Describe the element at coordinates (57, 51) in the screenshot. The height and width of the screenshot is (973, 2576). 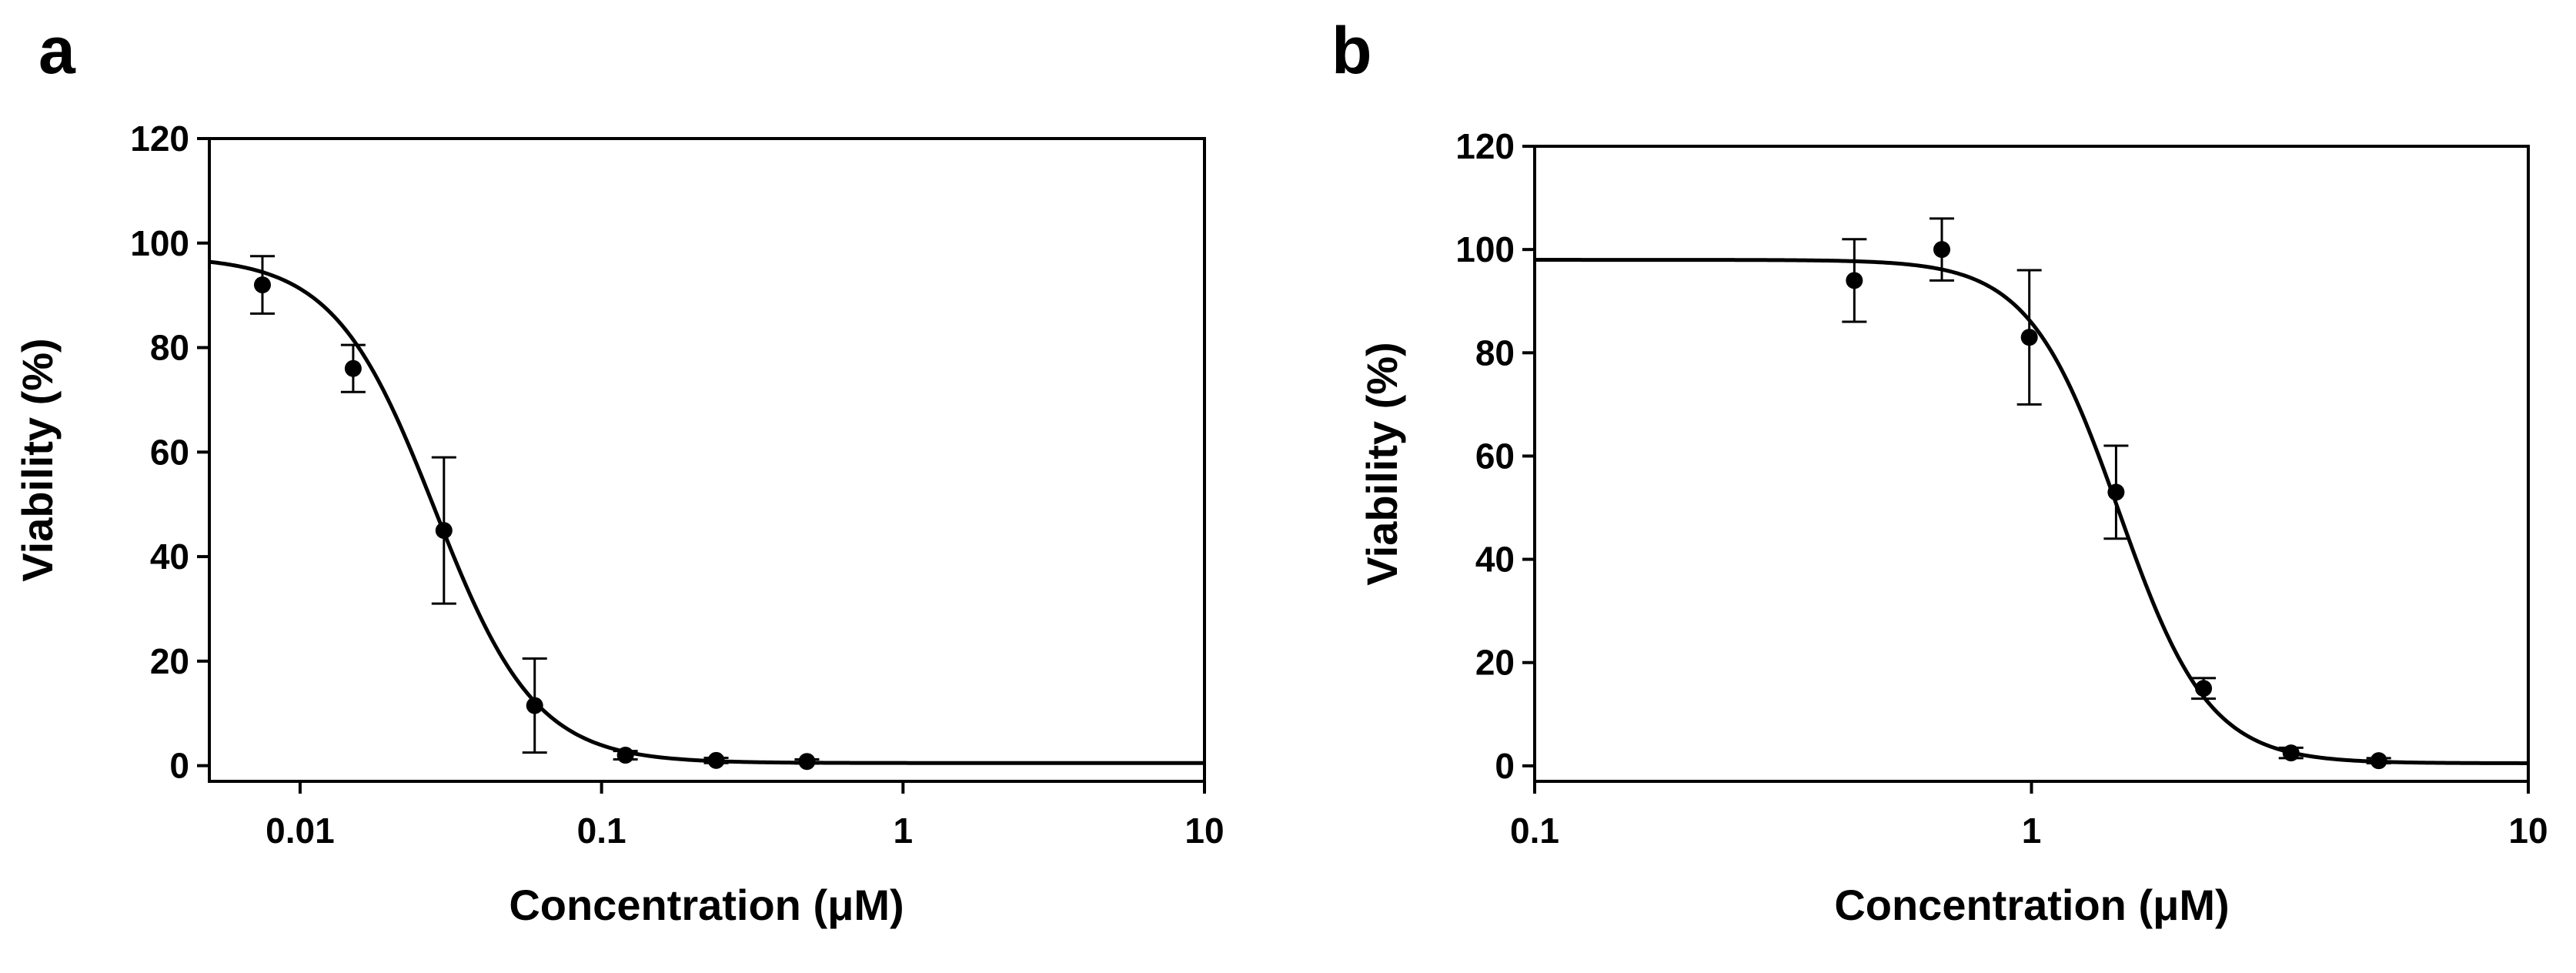
I see `panel-label: a` at that location.